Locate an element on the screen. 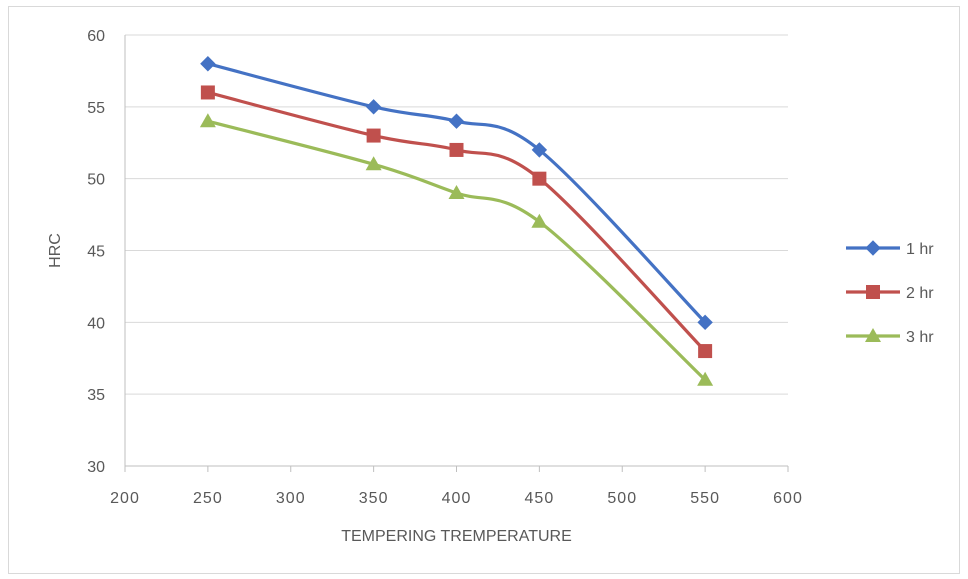  y-tick-label: 45 is located at coordinates (96, 252).